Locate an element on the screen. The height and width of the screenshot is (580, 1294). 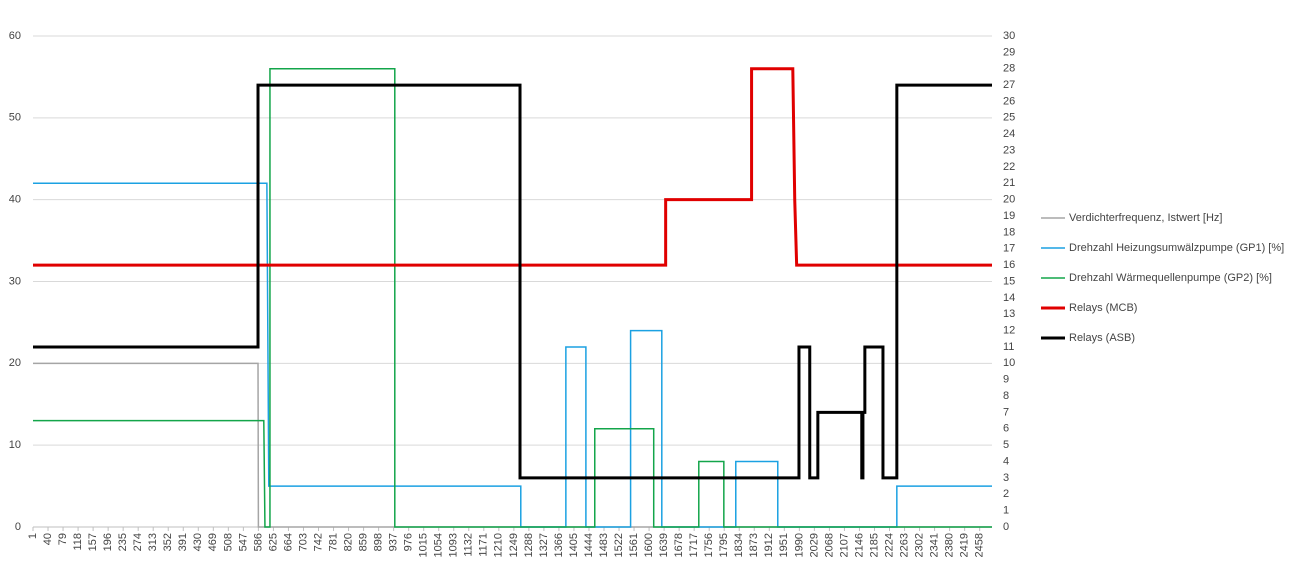
x-tick-label: 391 is located at coordinates (183, 542).